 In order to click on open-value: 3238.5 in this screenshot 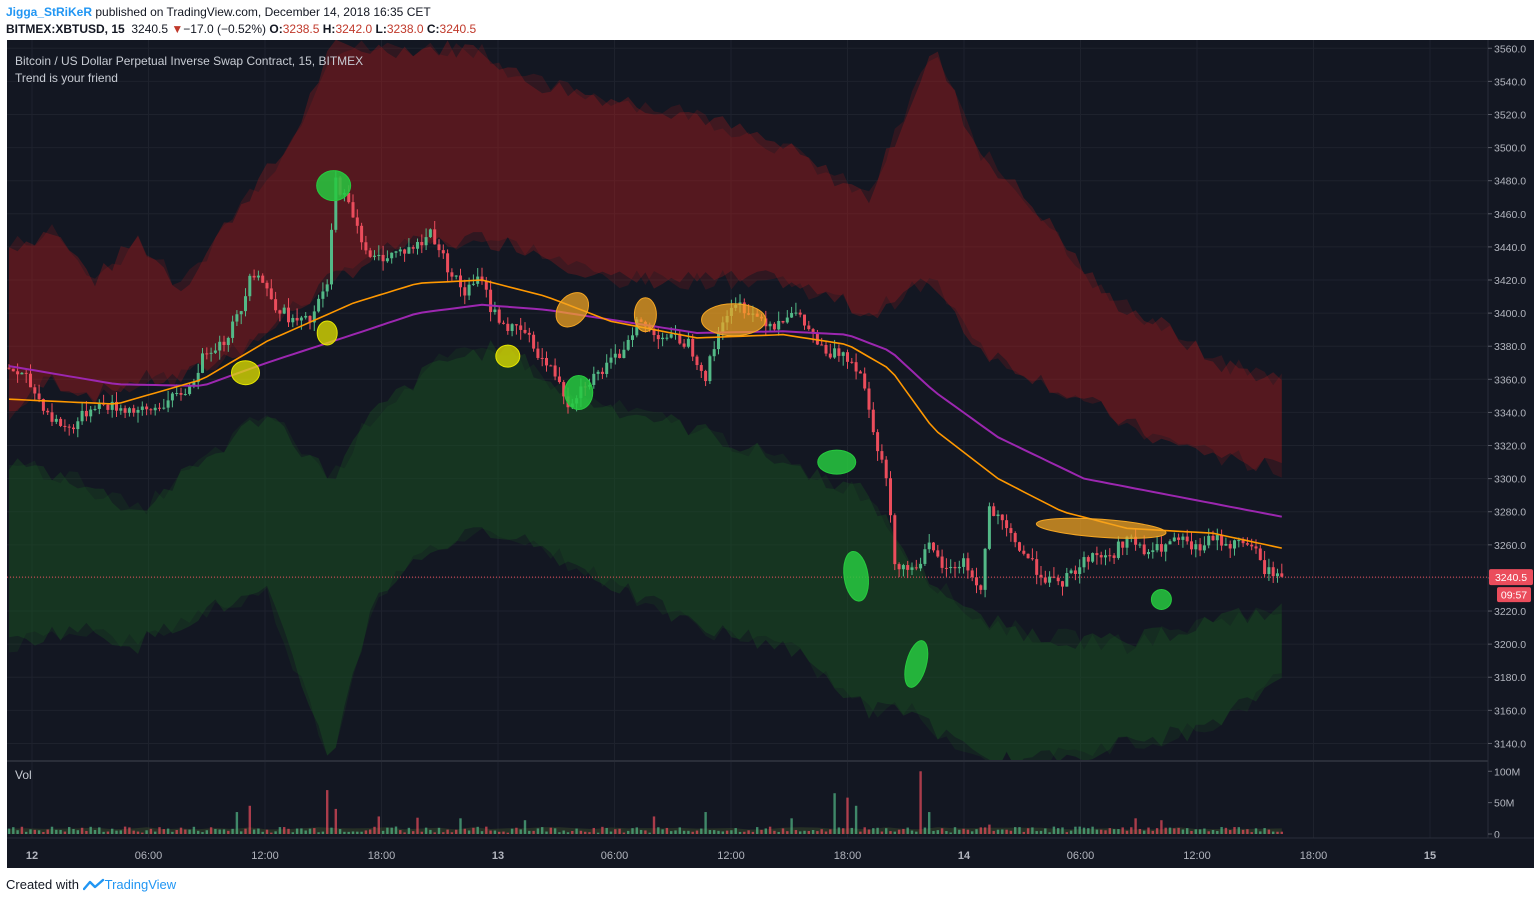, I will do `click(301, 29)`.